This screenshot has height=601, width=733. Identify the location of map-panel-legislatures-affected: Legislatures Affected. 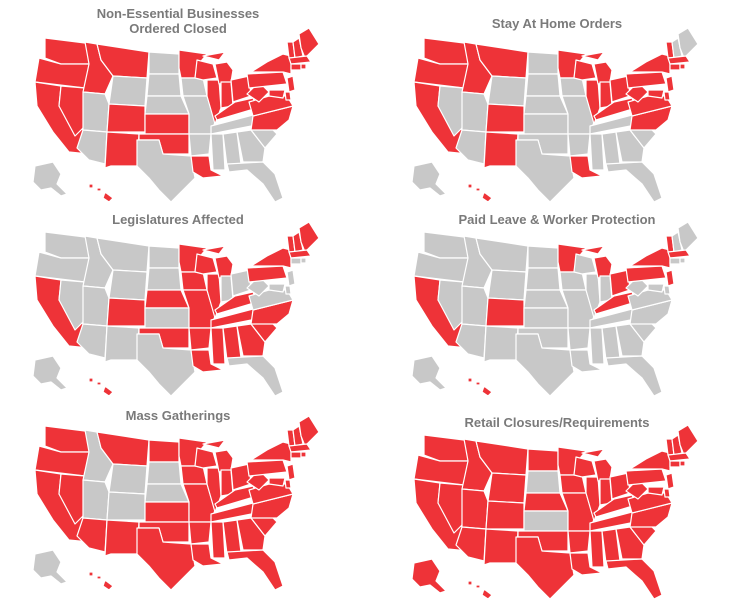
(178, 300).